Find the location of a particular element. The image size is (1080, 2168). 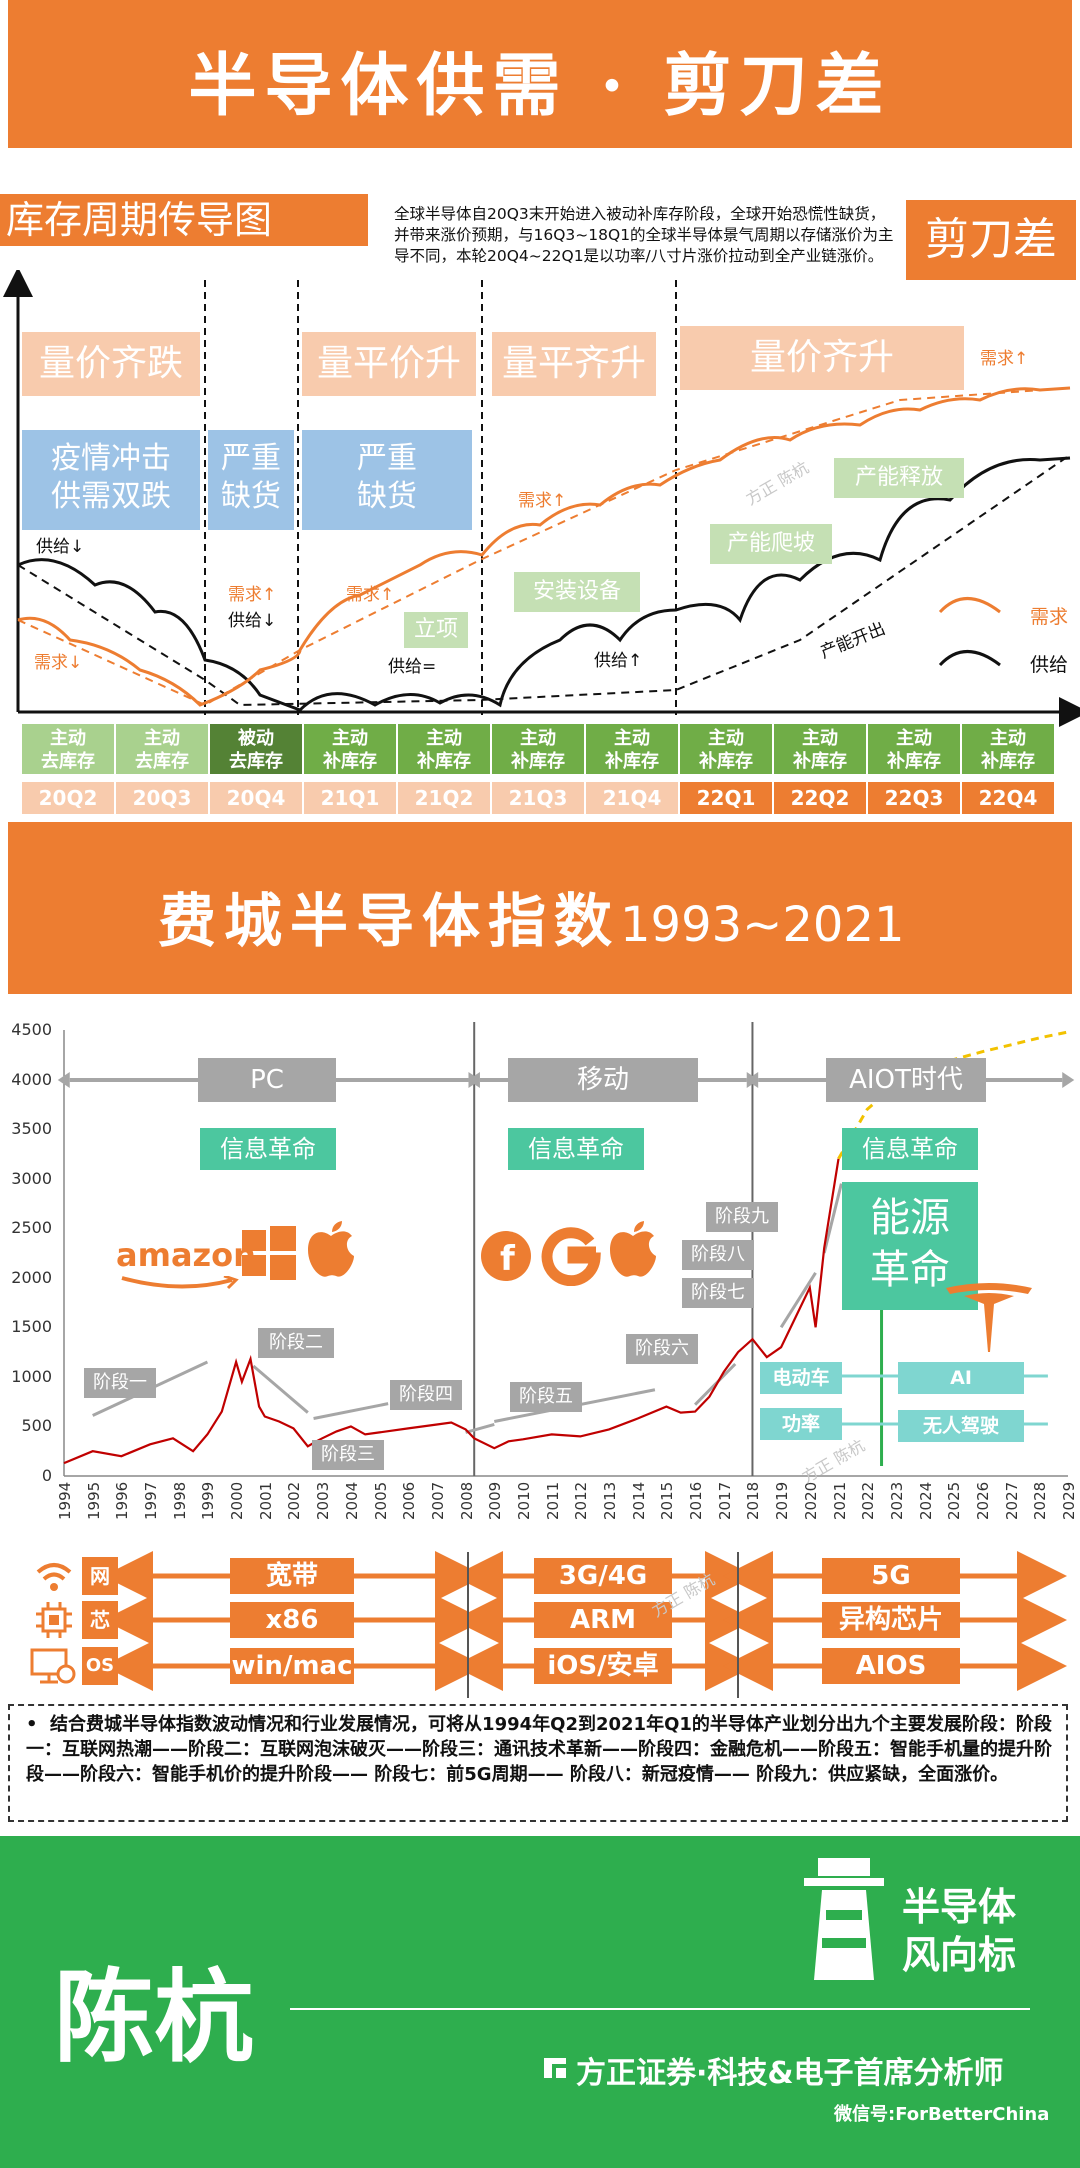

tesla-icon is located at coordinates (989, 1317).